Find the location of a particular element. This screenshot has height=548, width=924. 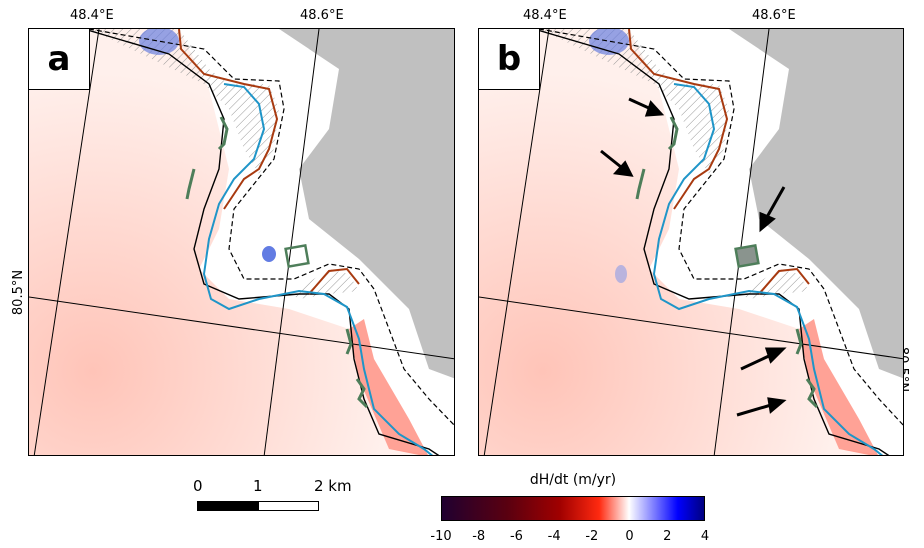

scale-bar is located at coordinates (258, 506).